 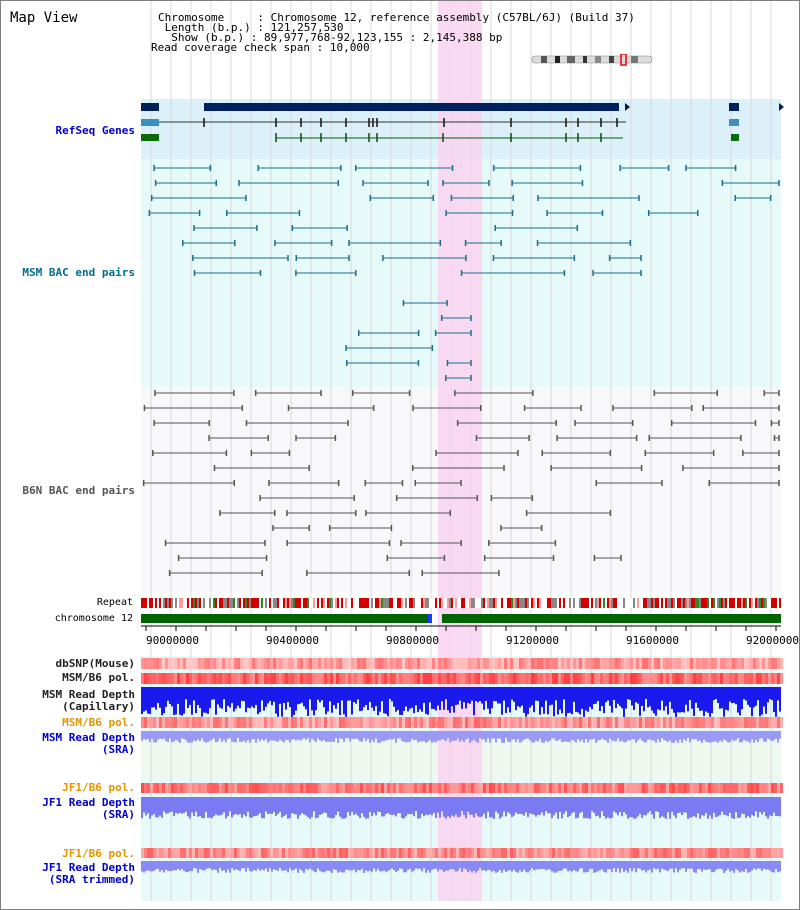 I want to click on jf1-b6-pol-label: JF1/B6 pol., so click(x=98, y=787).